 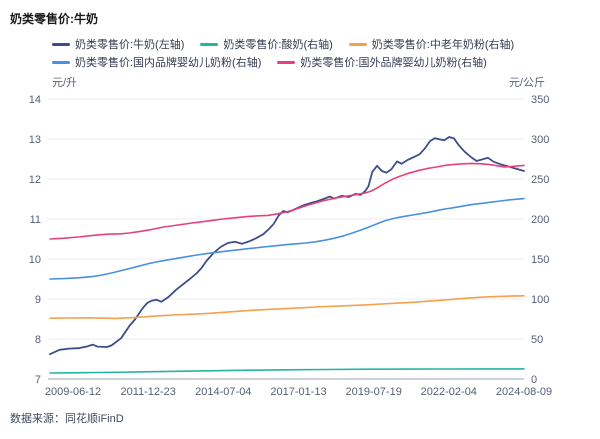 What do you see at coordinates (223, 392) in the screenshot?
I see `x-axis-tick: 2014-07-04` at bounding box center [223, 392].